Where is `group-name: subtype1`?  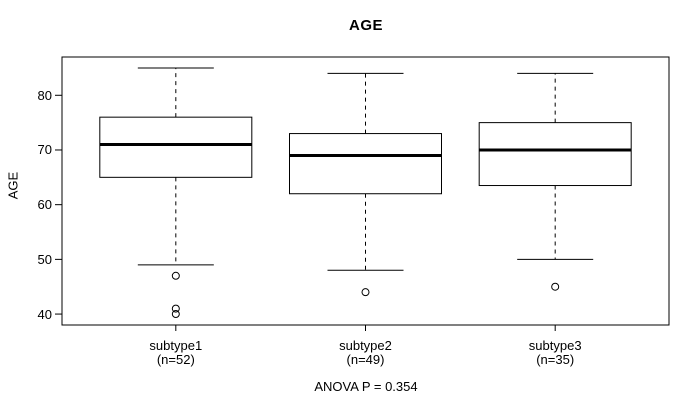
group-name: subtype1 is located at coordinates (176, 345).